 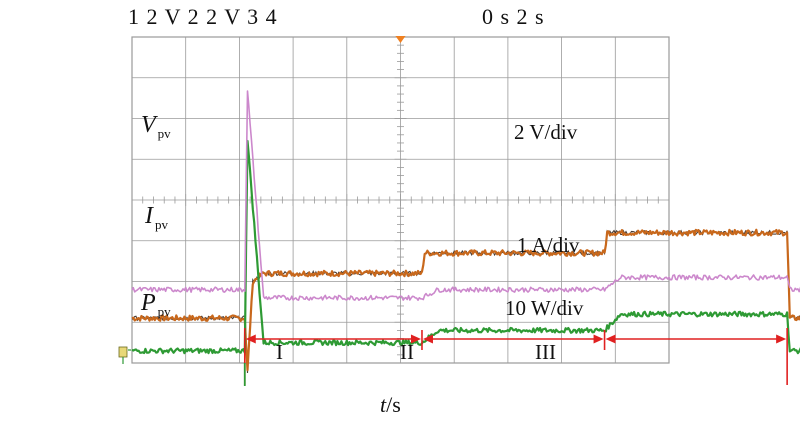 I want to click on header-channel-settings: 1 2 V 2 2 V 3 4, so click(x=203, y=16).